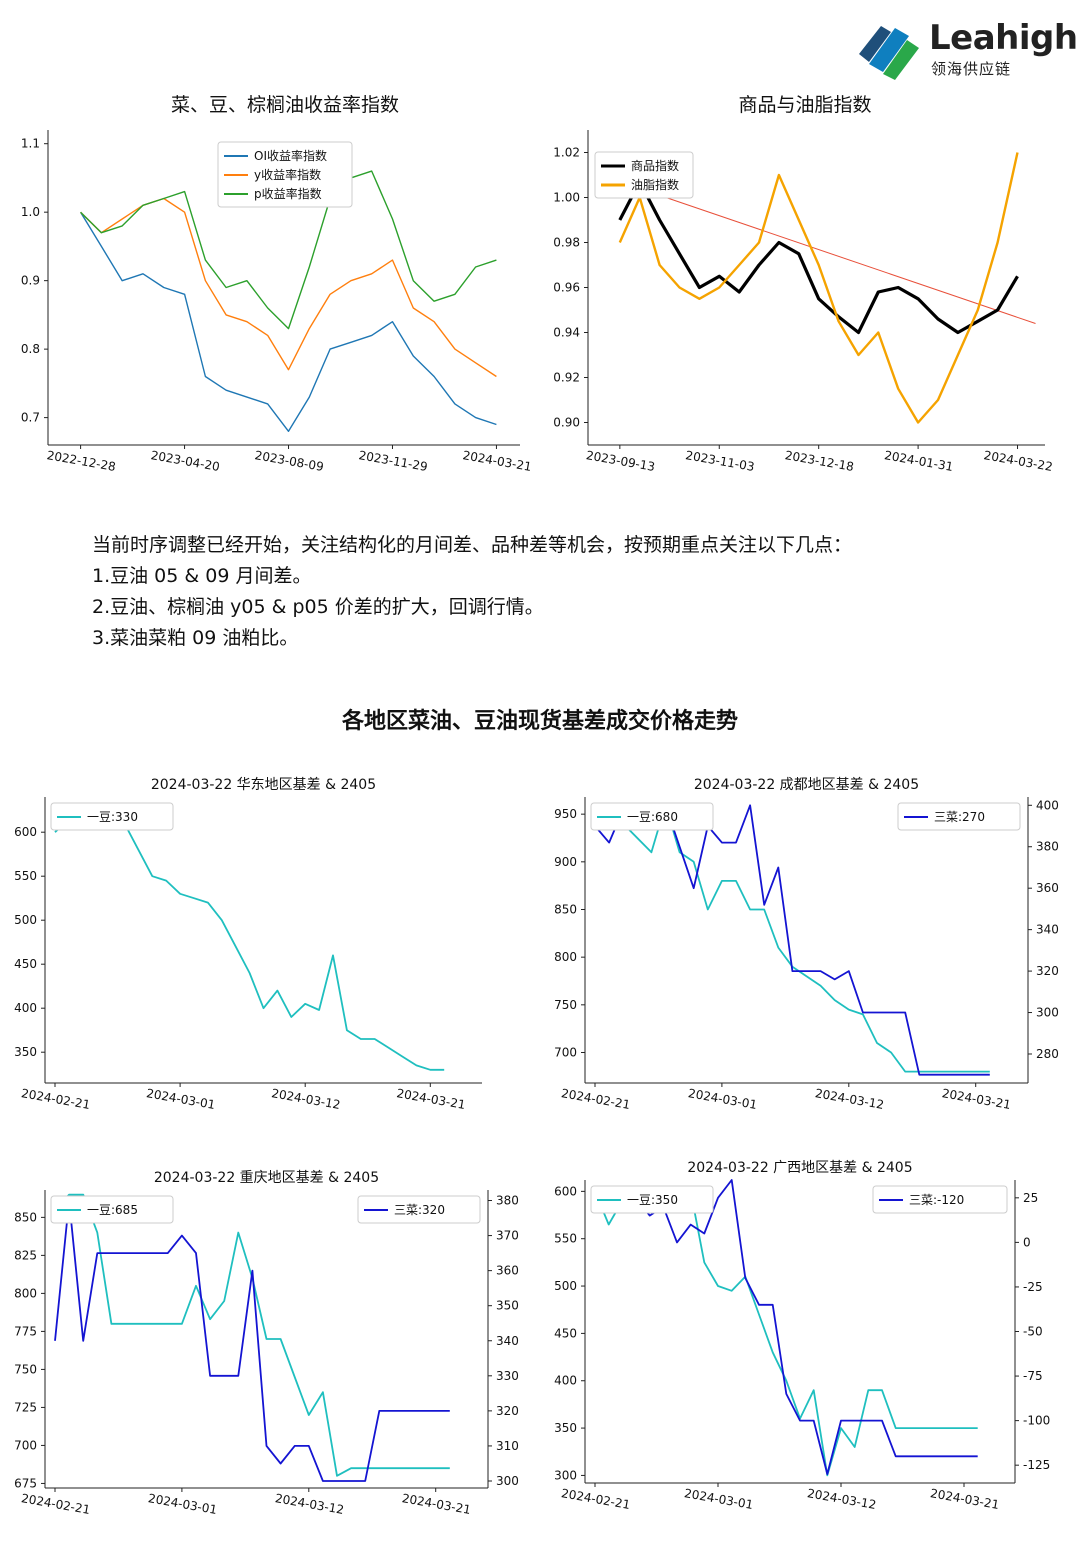  What do you see at coordinates (195, 638) in the screenshot?
I see `analysis-point-3: 3.菜油菜粕 09 油粕比。` at bounding box center [195, 638].